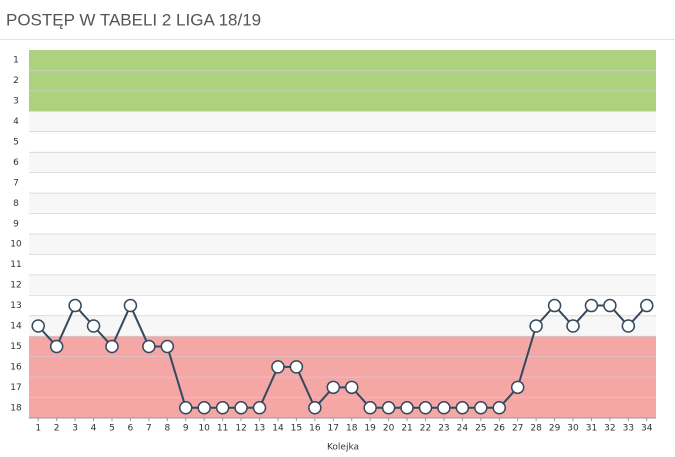  I want to click on y-tick-label: 16, so click(16, 367).